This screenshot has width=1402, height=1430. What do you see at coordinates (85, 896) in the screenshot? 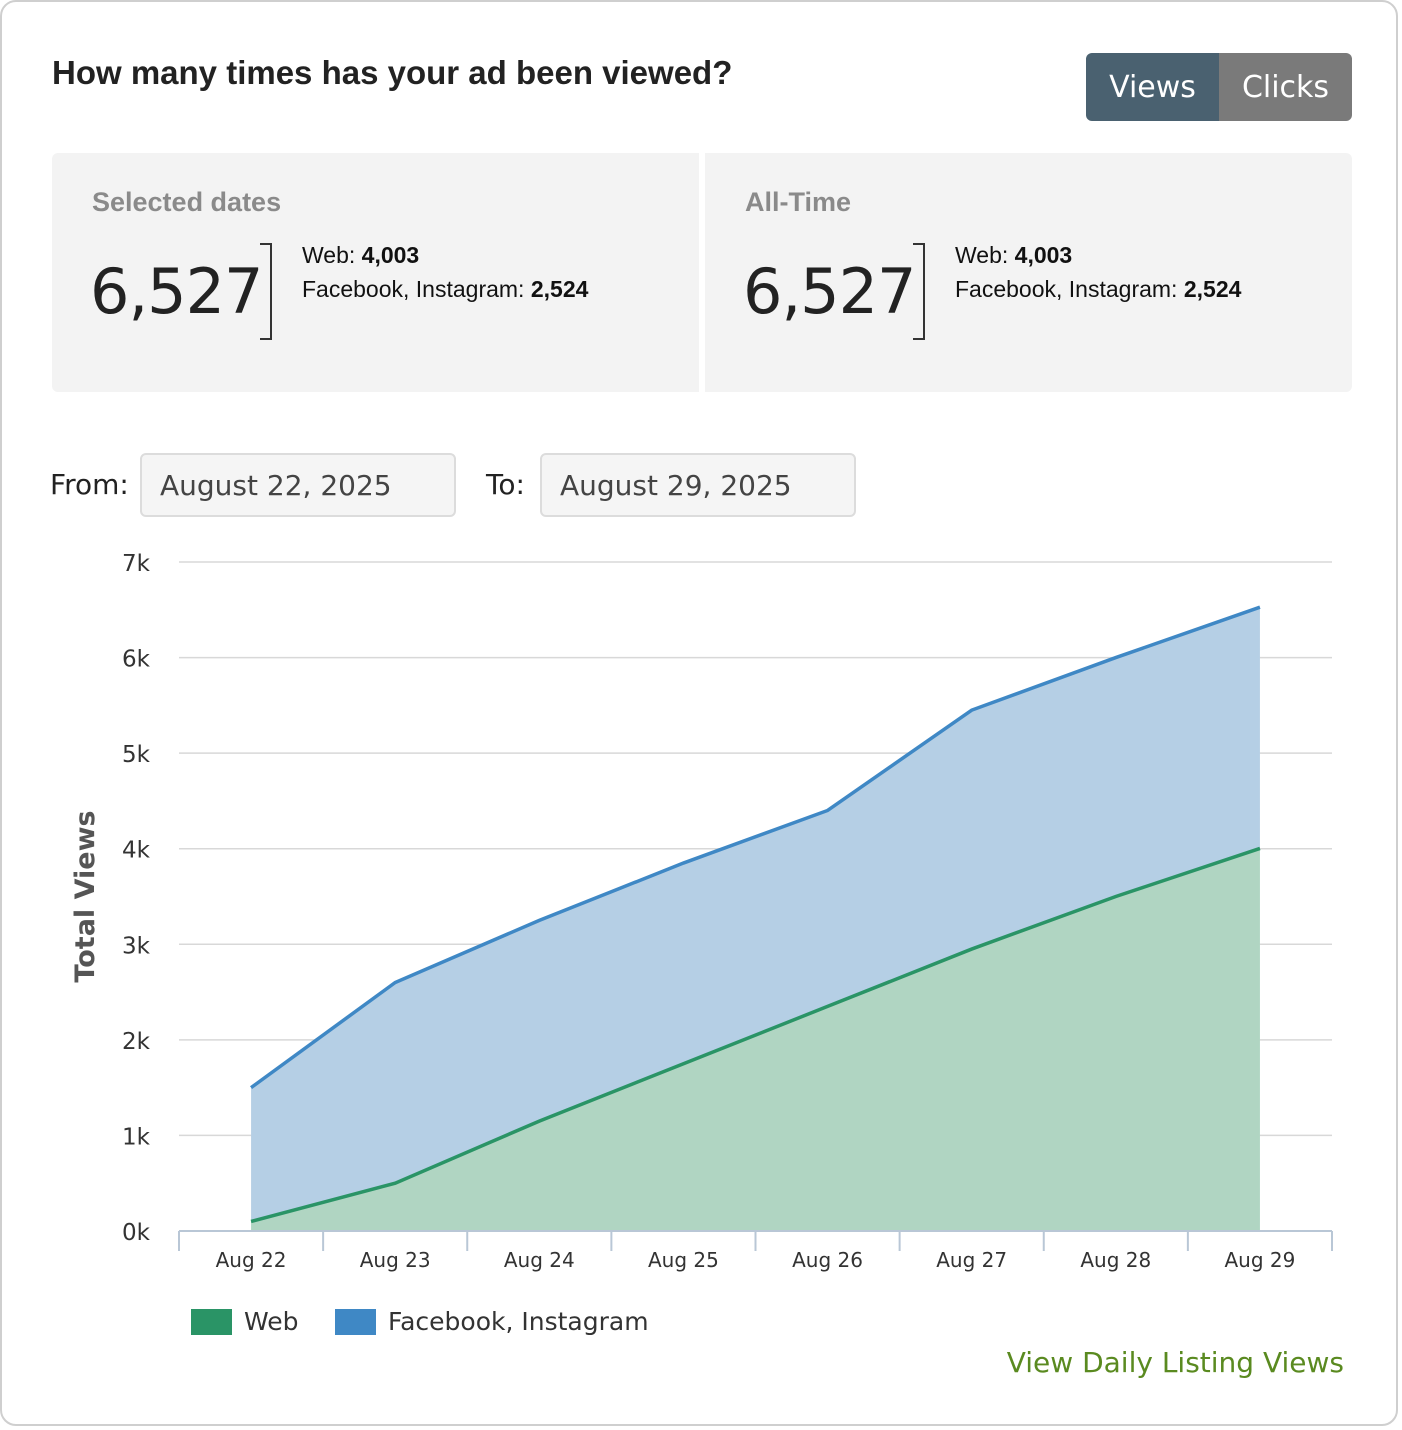
I see `y-axis-title: Total Views` at bounding box center [85, 896].